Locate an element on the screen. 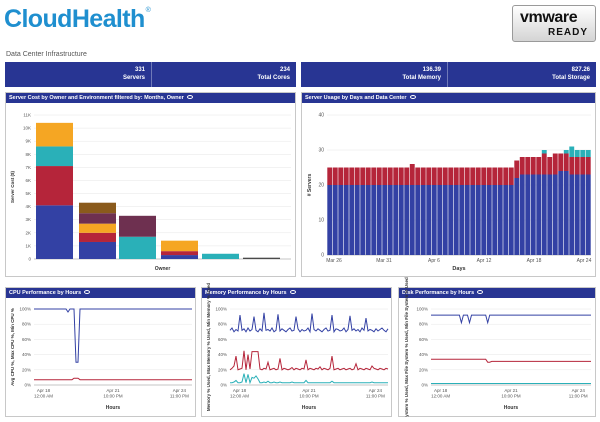  logo-text: CloudHealth is located at coordinates (74, 19).